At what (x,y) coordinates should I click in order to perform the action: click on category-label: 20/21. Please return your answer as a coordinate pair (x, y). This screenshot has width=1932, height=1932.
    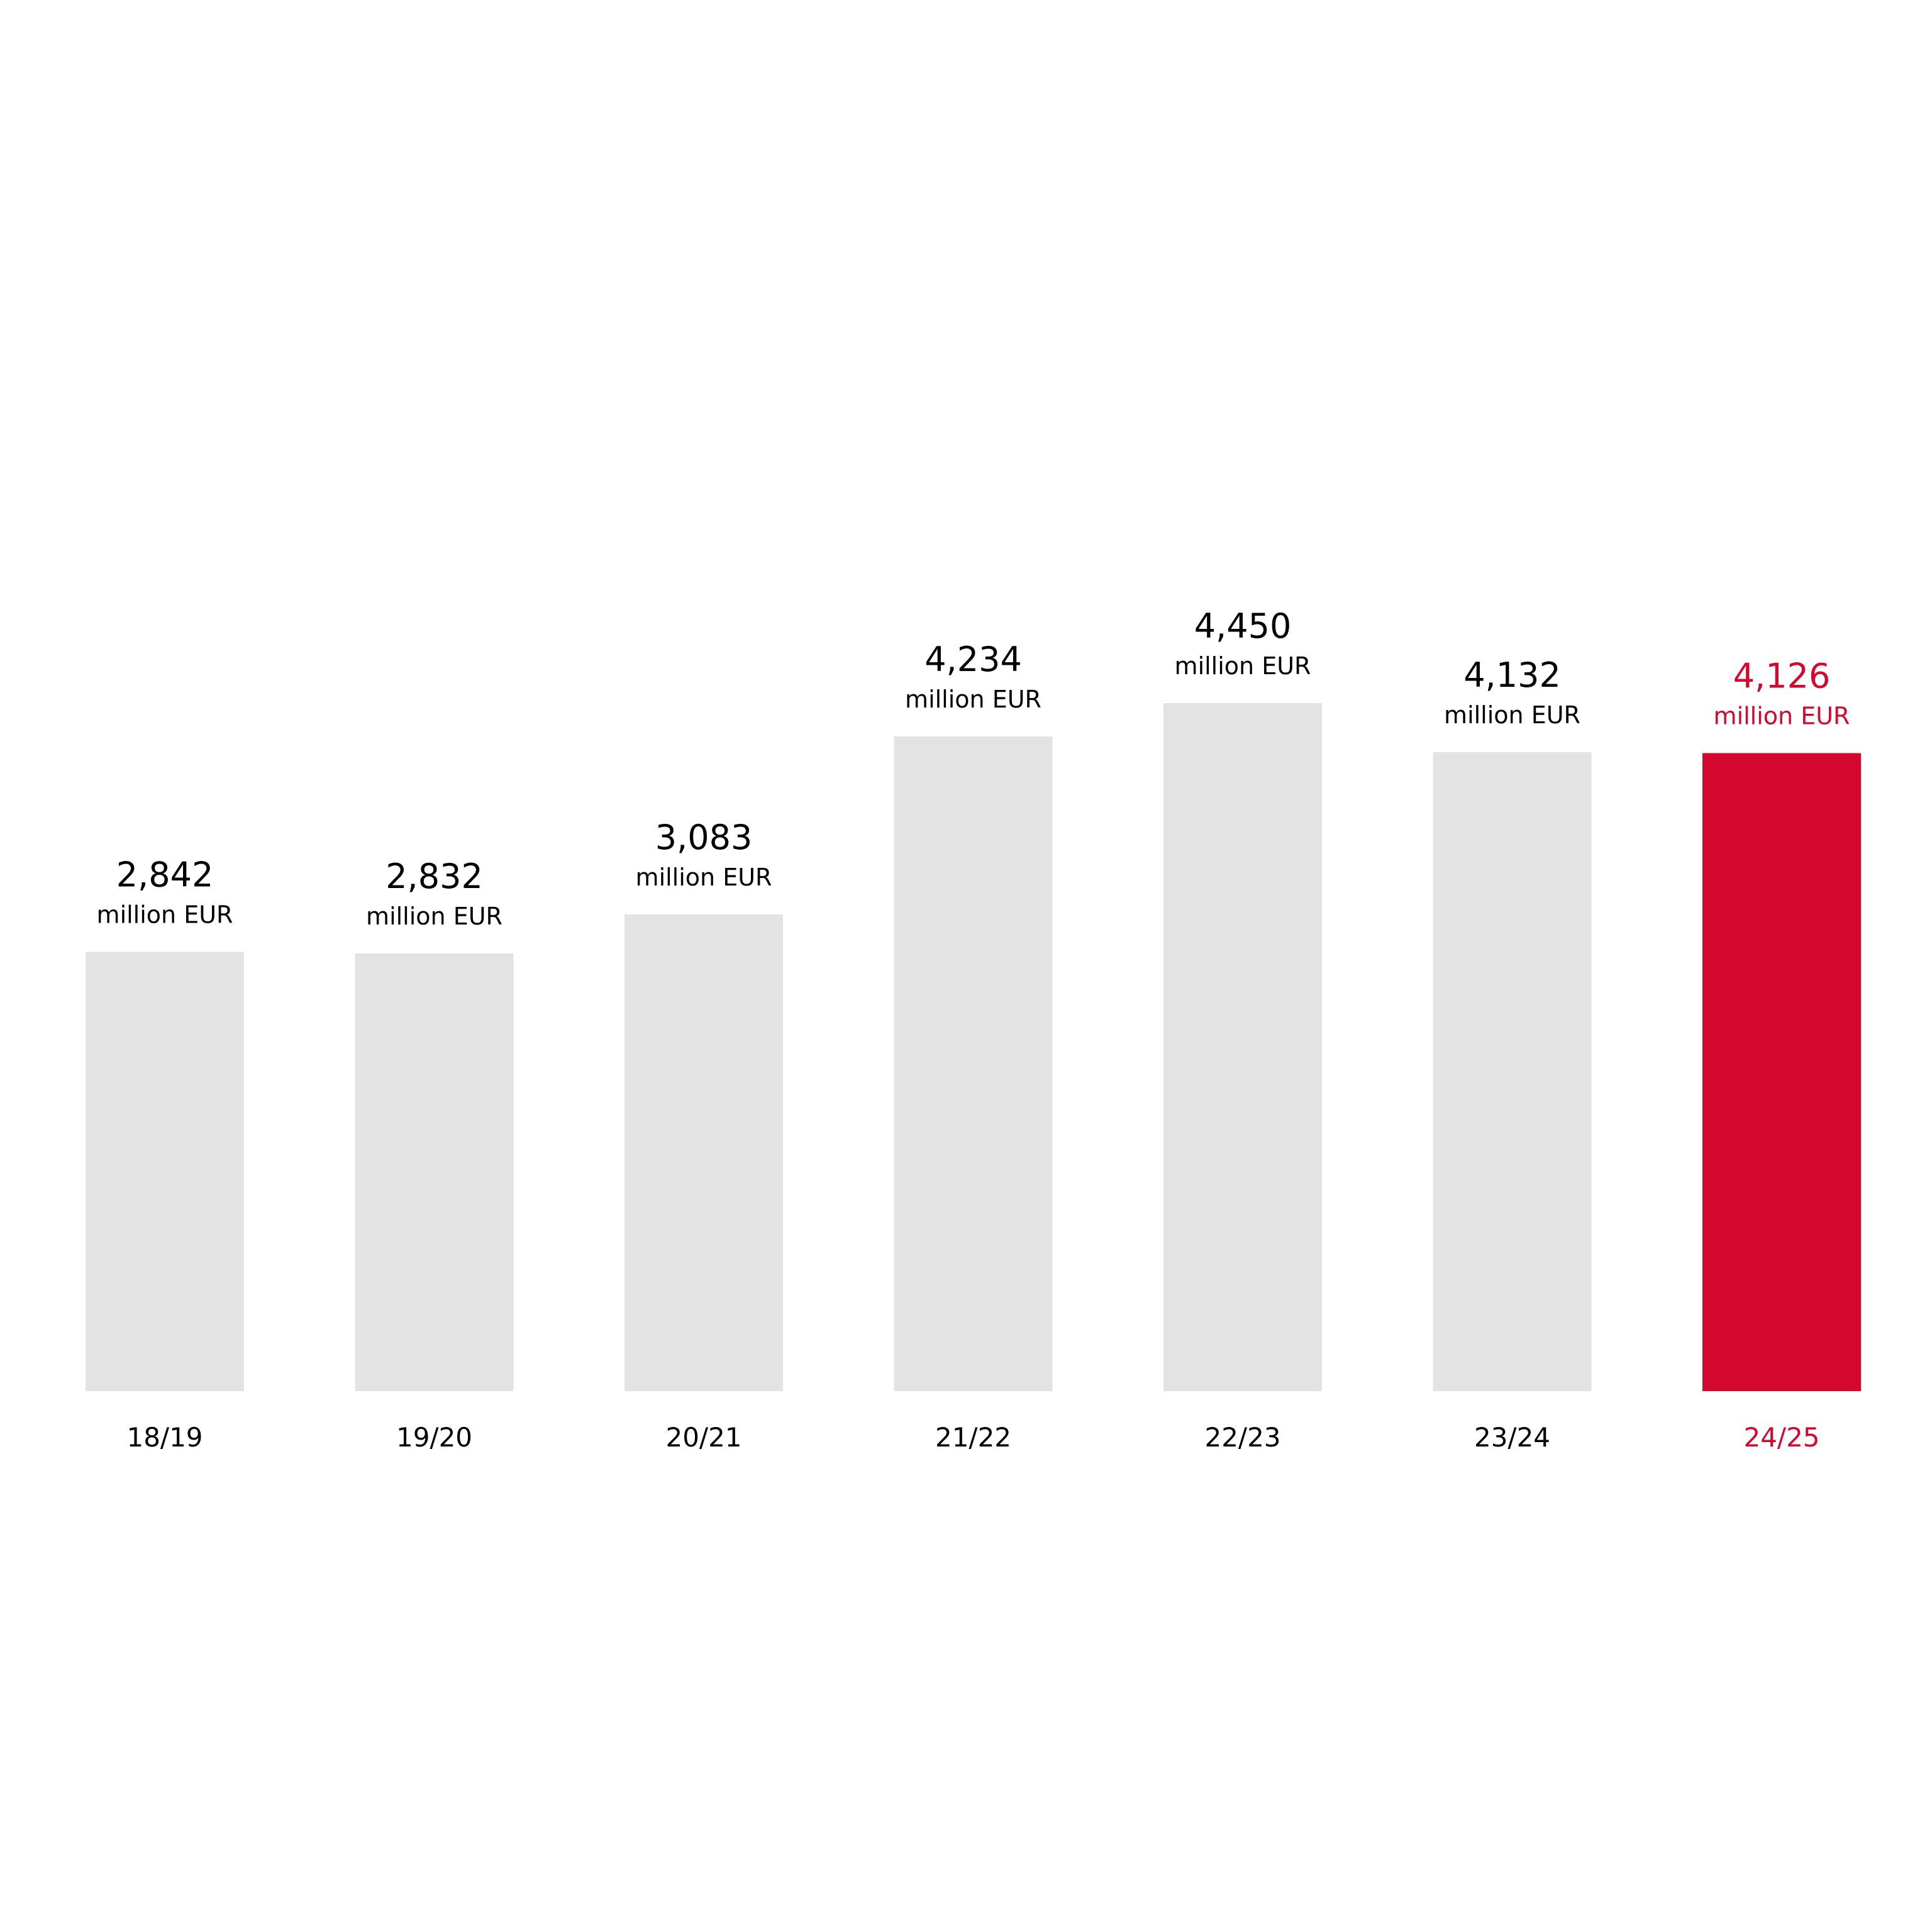
    Looking at the image, I should click on (703, 1437).